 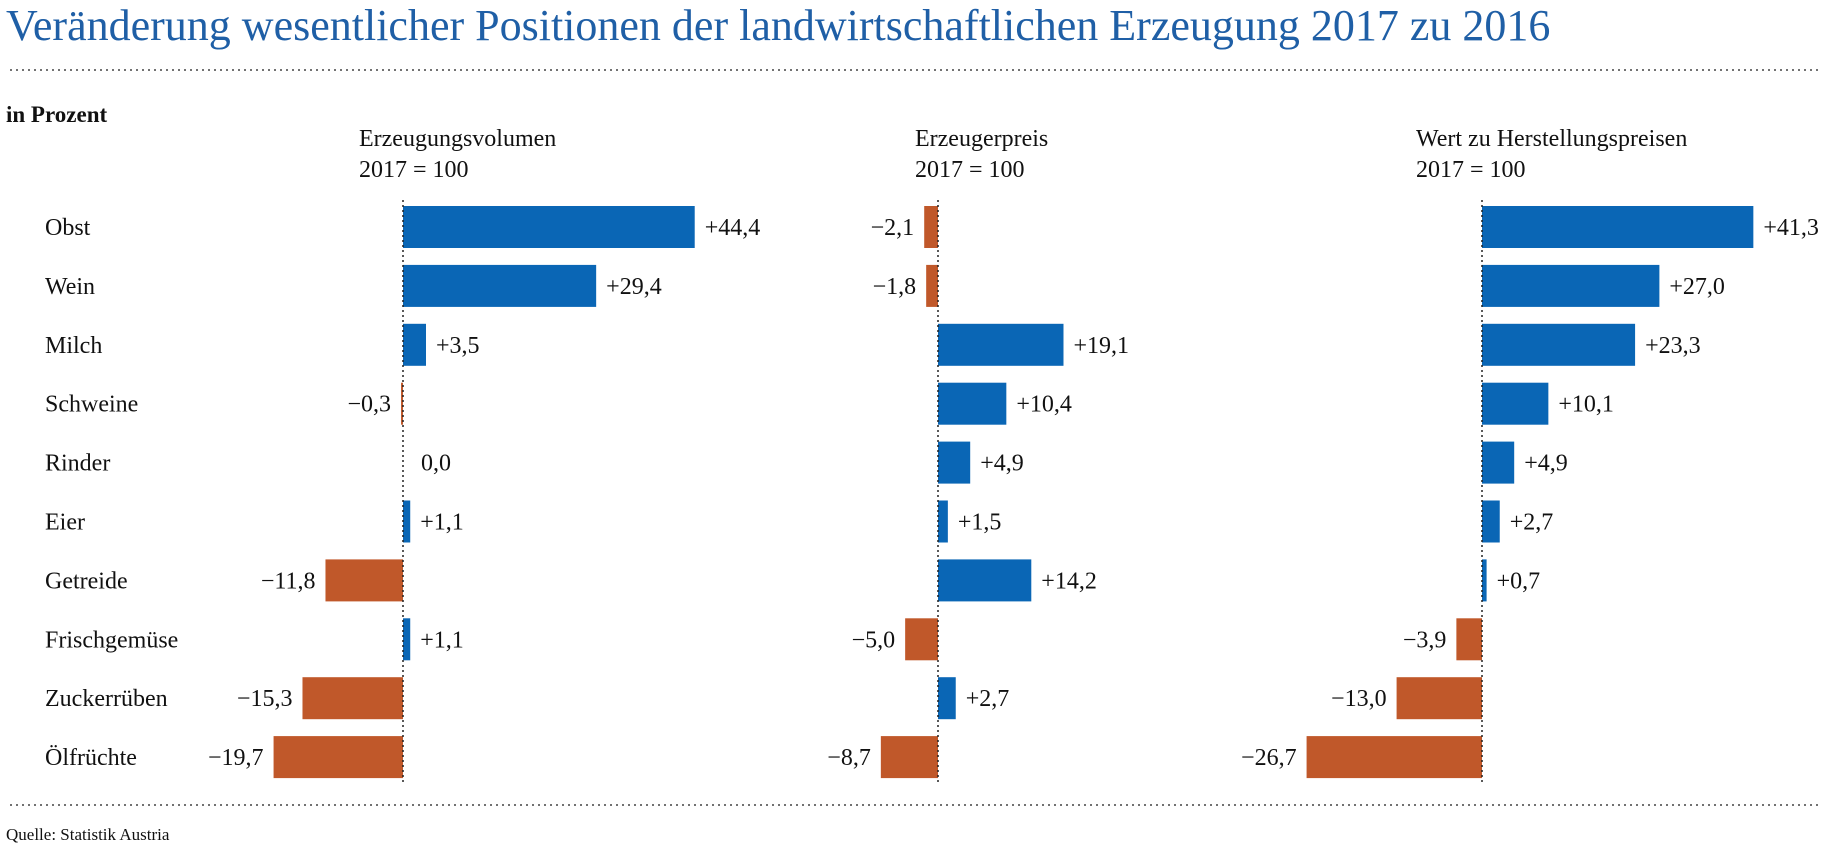 I want to click on value-label: +29,4, so click(x=634, y=287).